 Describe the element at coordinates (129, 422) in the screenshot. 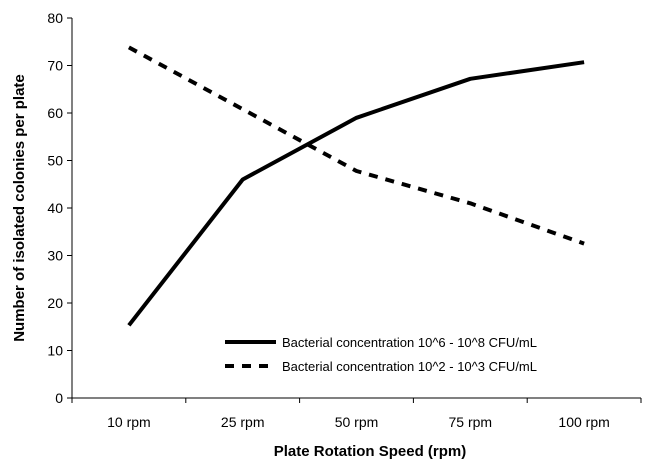

I see `x-tick-label: 10 rpm` at that location.